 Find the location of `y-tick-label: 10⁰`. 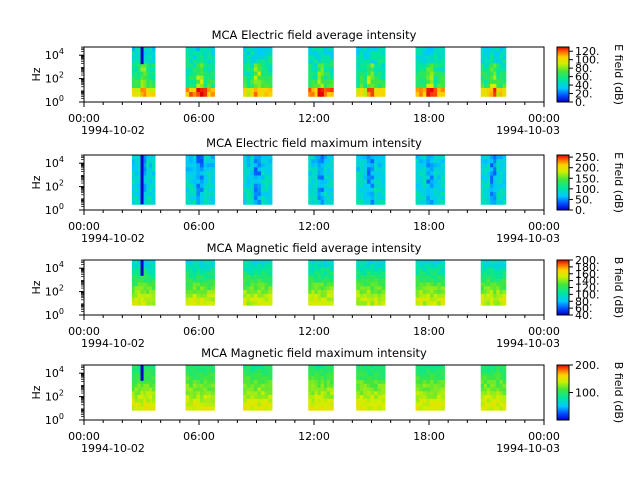

y-tick-label: 10⁰ is located at coordinates (54, 314).